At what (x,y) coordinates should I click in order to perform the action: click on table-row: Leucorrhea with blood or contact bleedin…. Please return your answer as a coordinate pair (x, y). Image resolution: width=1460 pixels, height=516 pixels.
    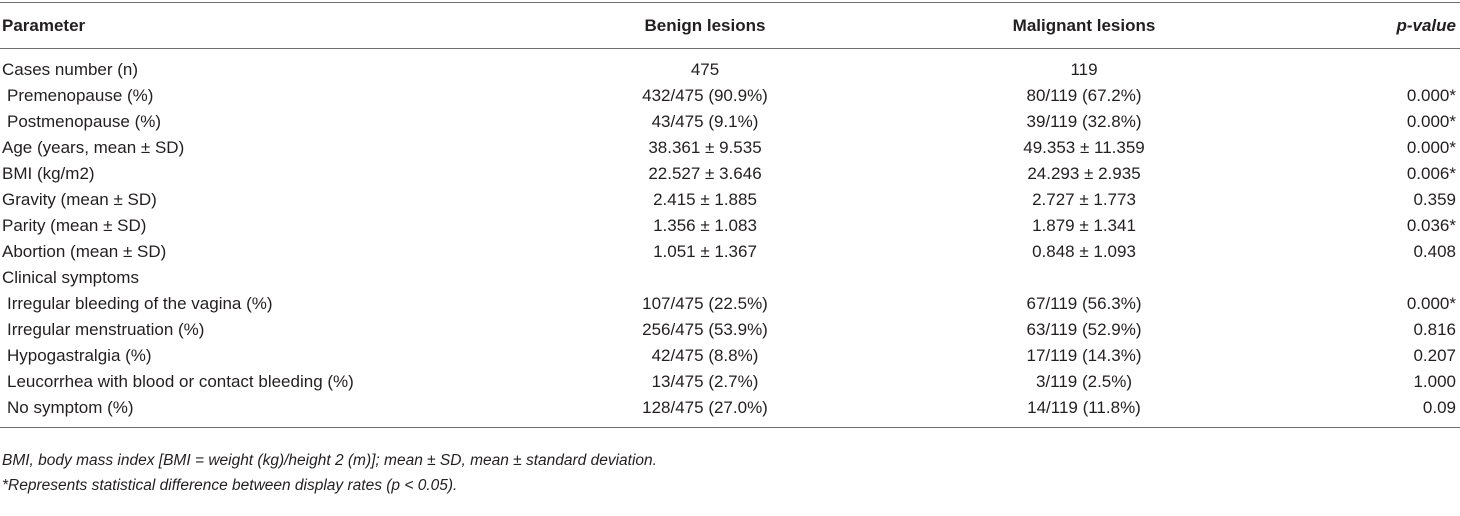
    Looking at the image, I should click on (730, 382).